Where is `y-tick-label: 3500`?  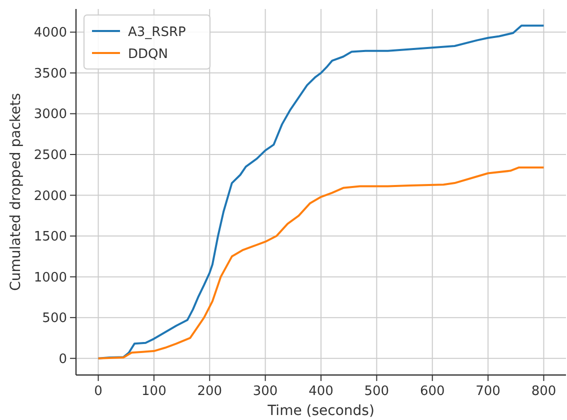
y-tick-label: 3500 is located at coordinates (50, 74).